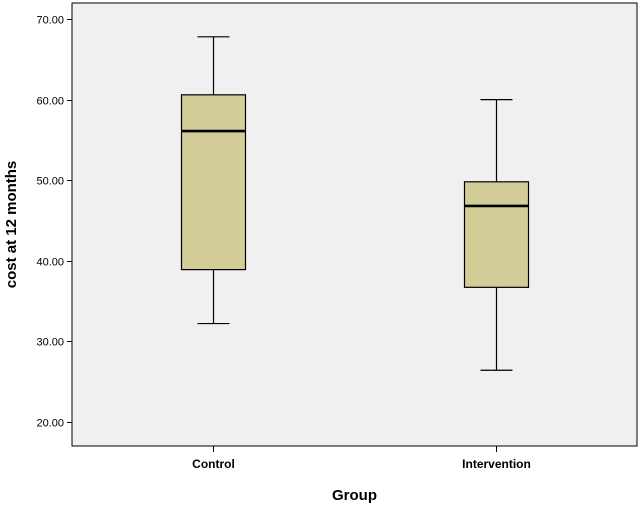 This screenshot has height=507, width=642. Describe the element at coordinates (50, 263) in the screenshot. I see `y-tick-label: 40.00` at that location.